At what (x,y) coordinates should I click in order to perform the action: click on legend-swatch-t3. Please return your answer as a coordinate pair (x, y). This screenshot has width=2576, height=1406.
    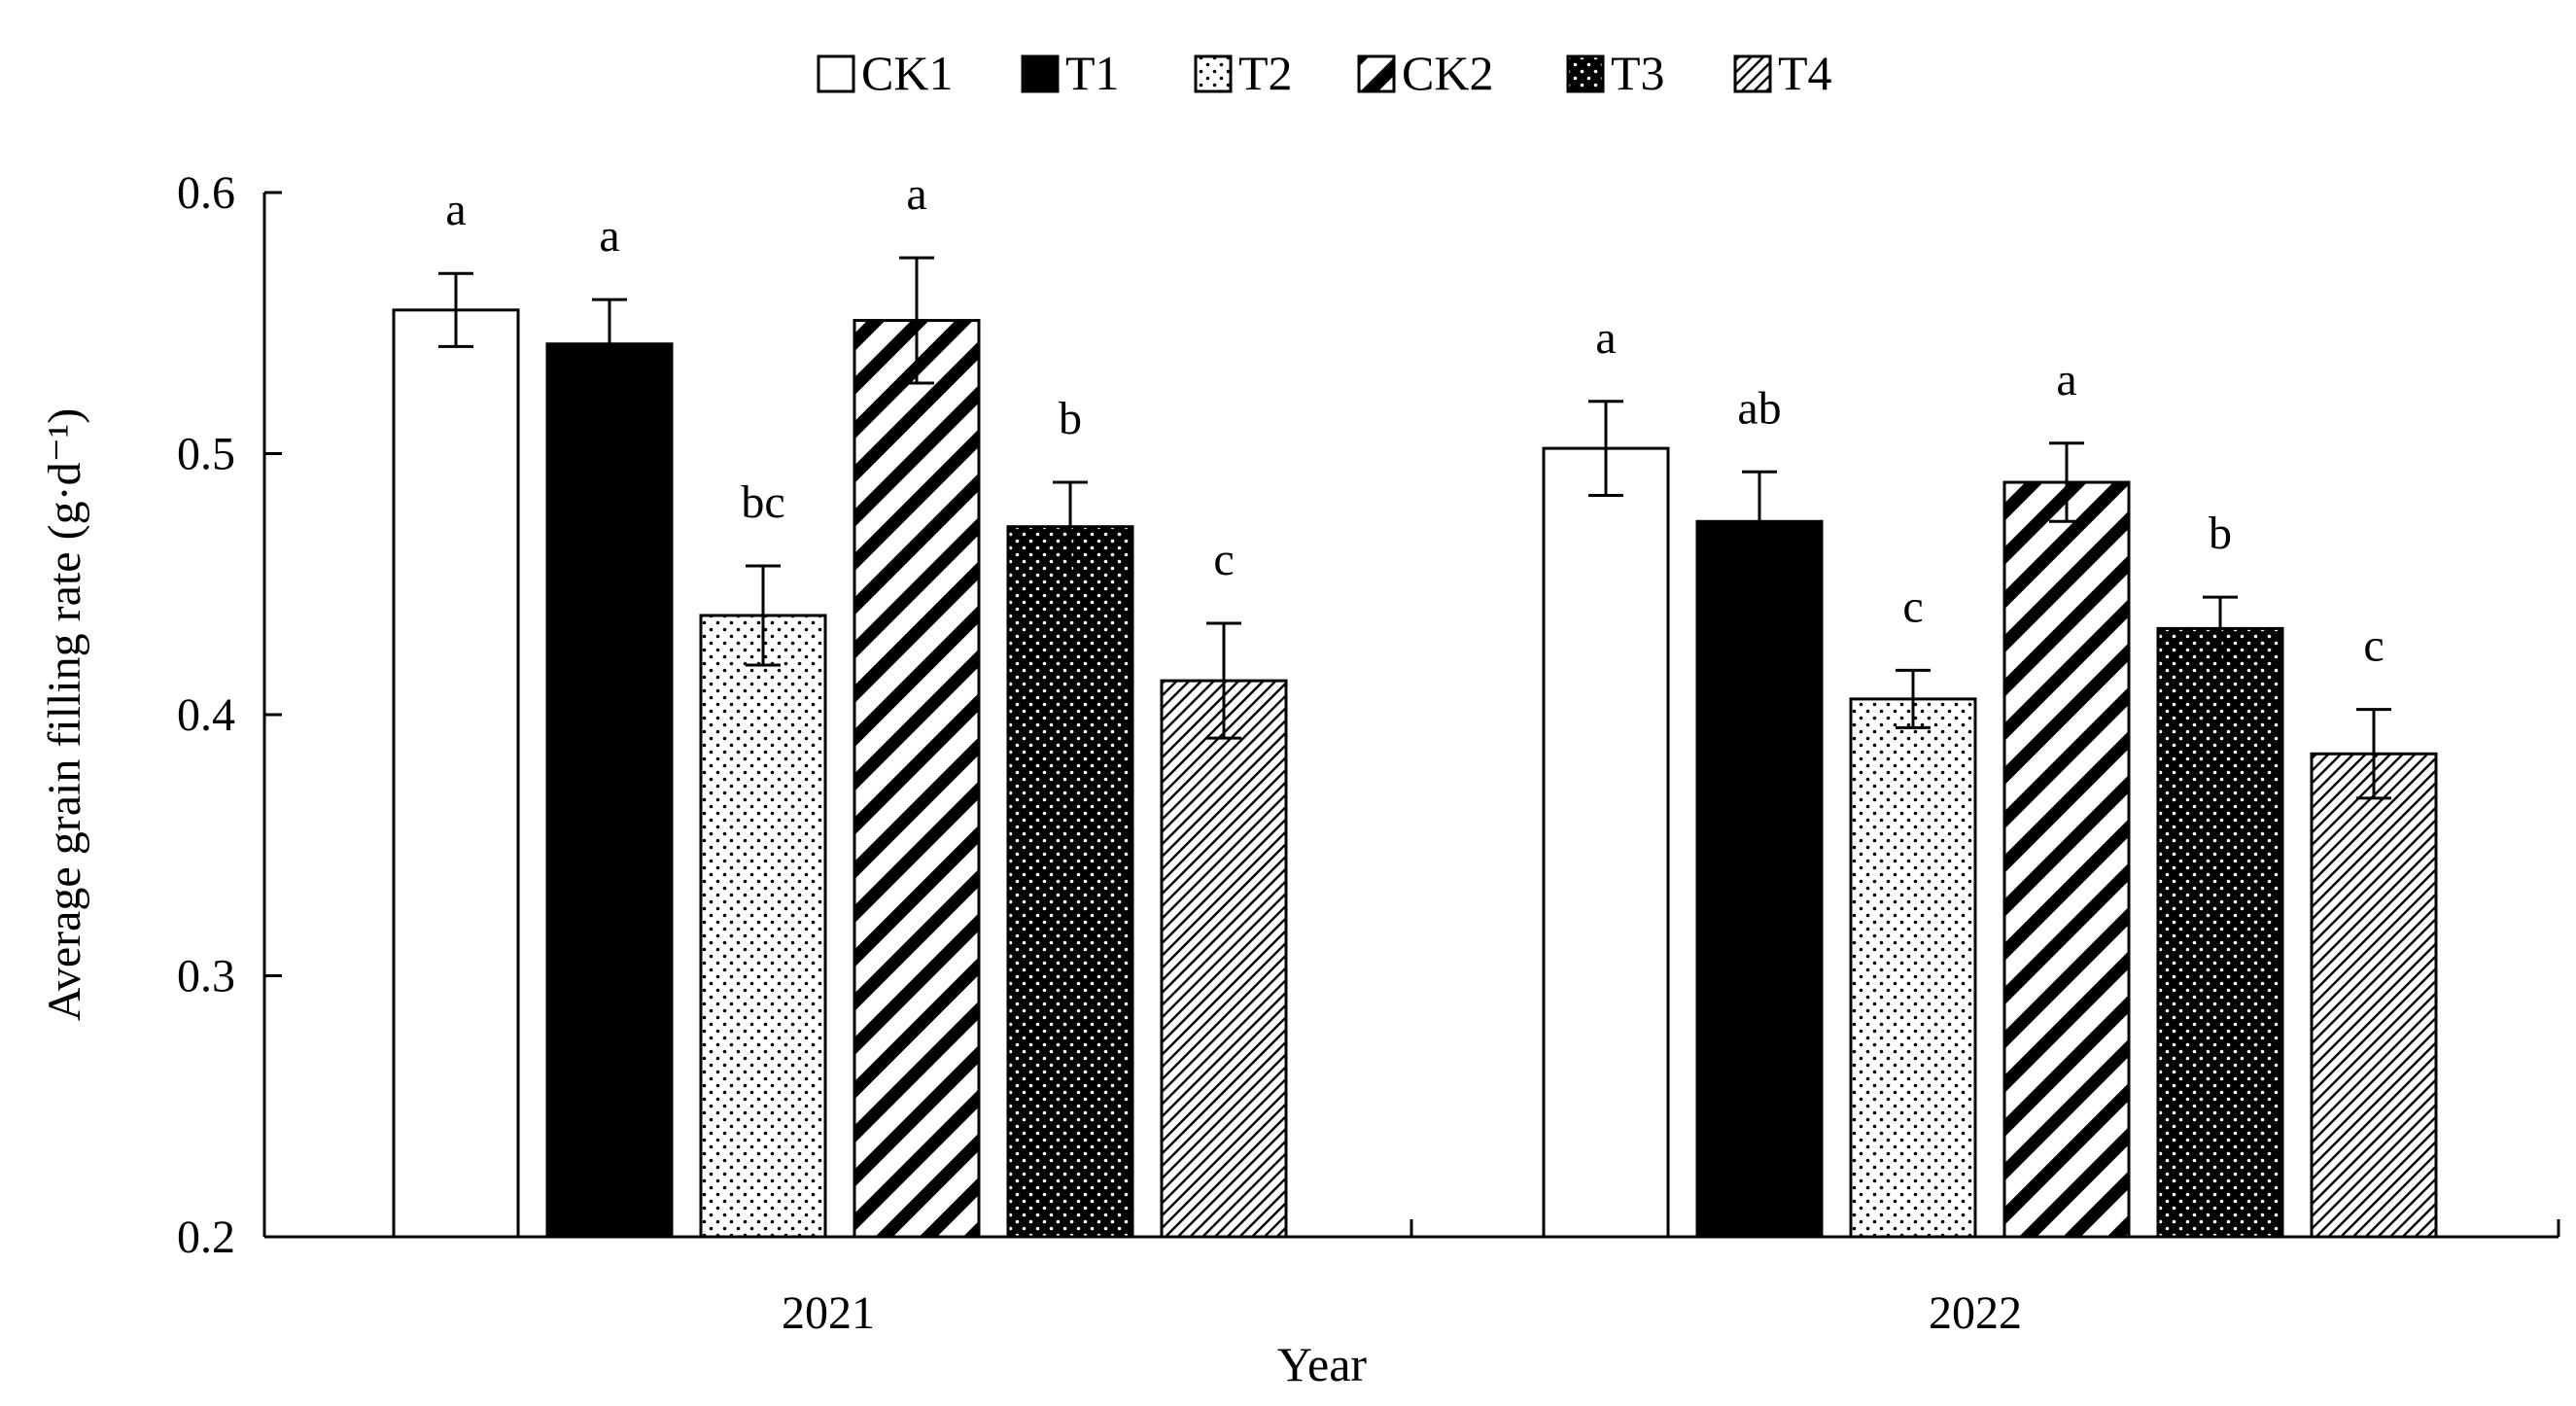
    Looking at the image, I should click on (1586, 73).